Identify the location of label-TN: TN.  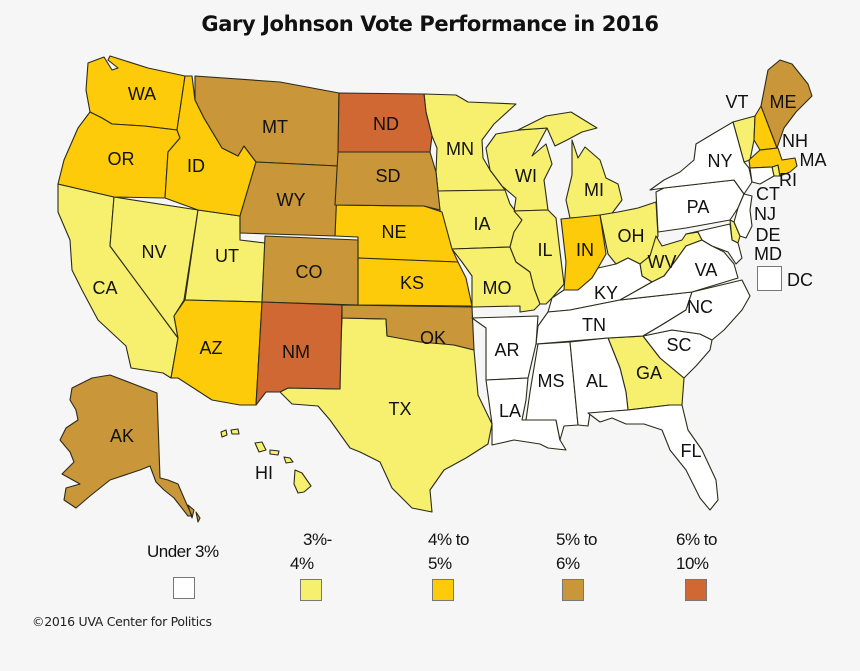
(594, 325).